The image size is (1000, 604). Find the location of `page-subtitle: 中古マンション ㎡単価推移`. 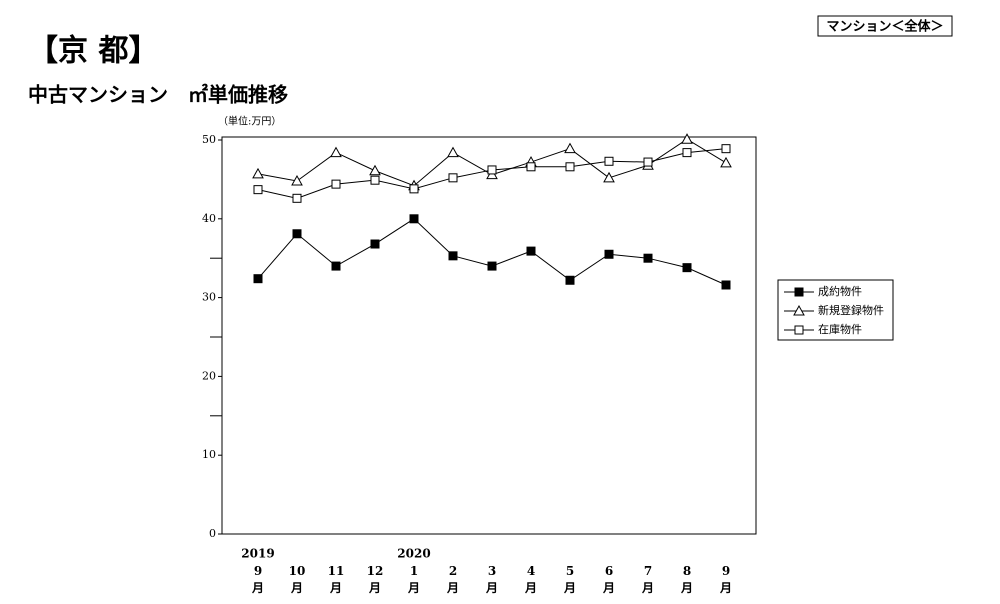

page-subtitle: 中古マンション ㎡単価推移 is located at coordinates (158, 95).